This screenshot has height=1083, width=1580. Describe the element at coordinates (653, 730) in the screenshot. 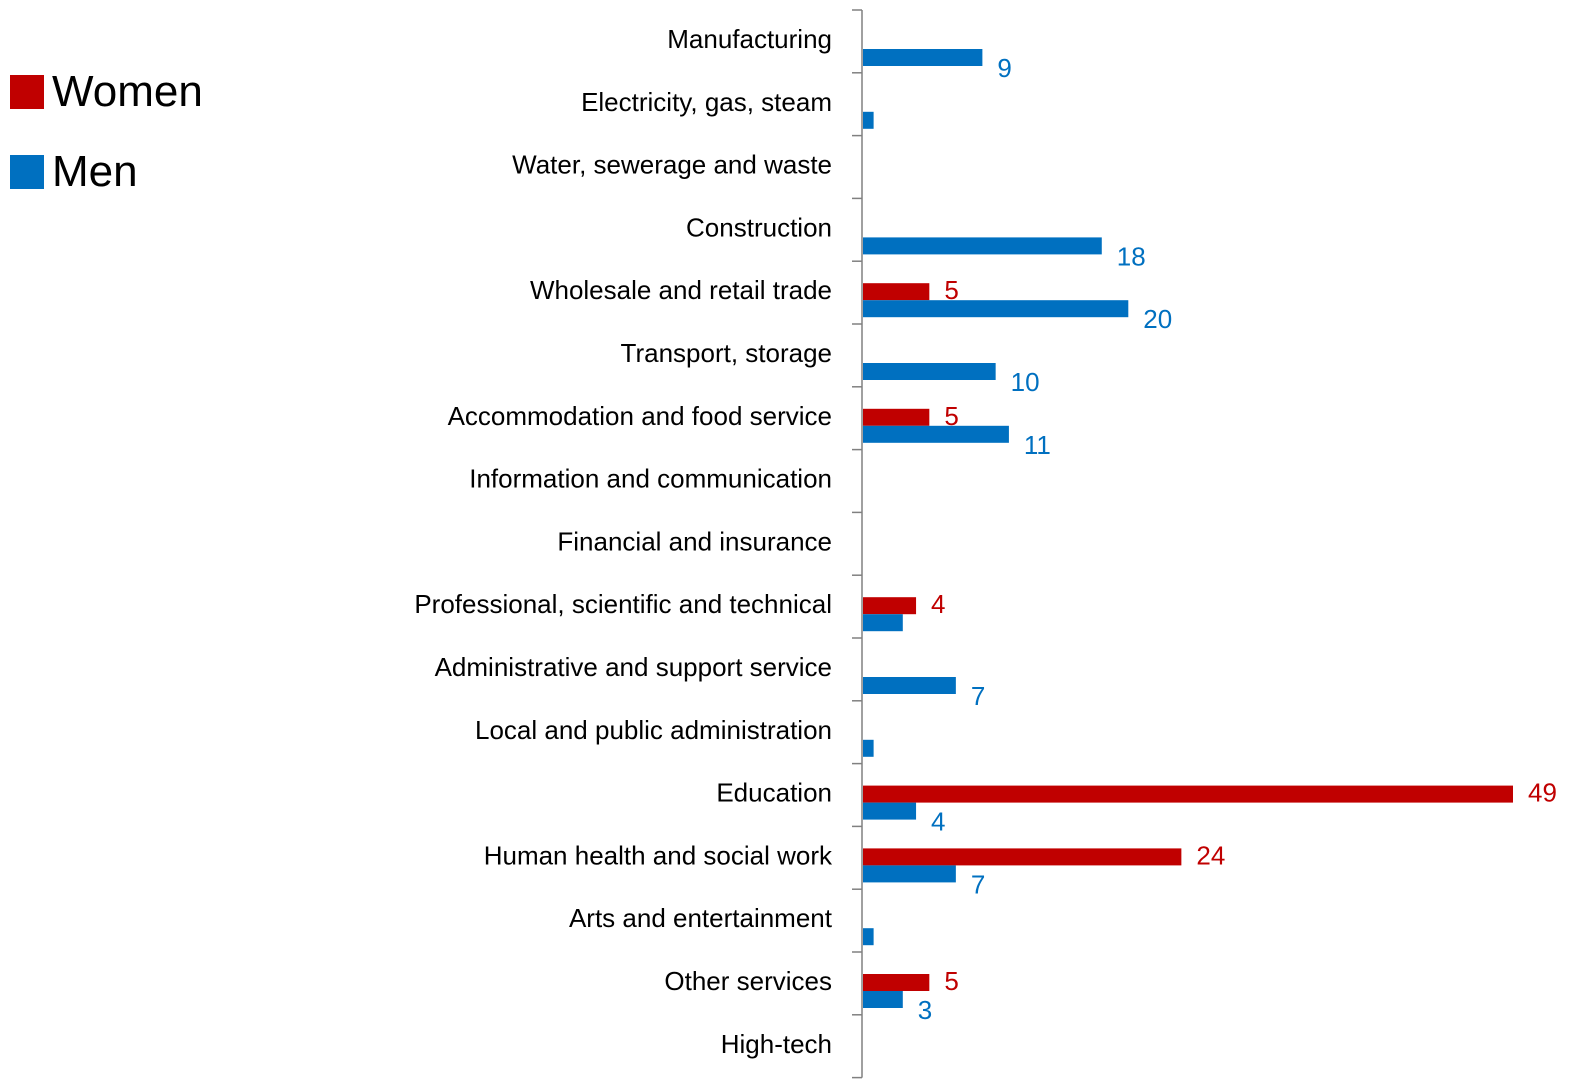

I see `category-label: Local and public administration` at that location.